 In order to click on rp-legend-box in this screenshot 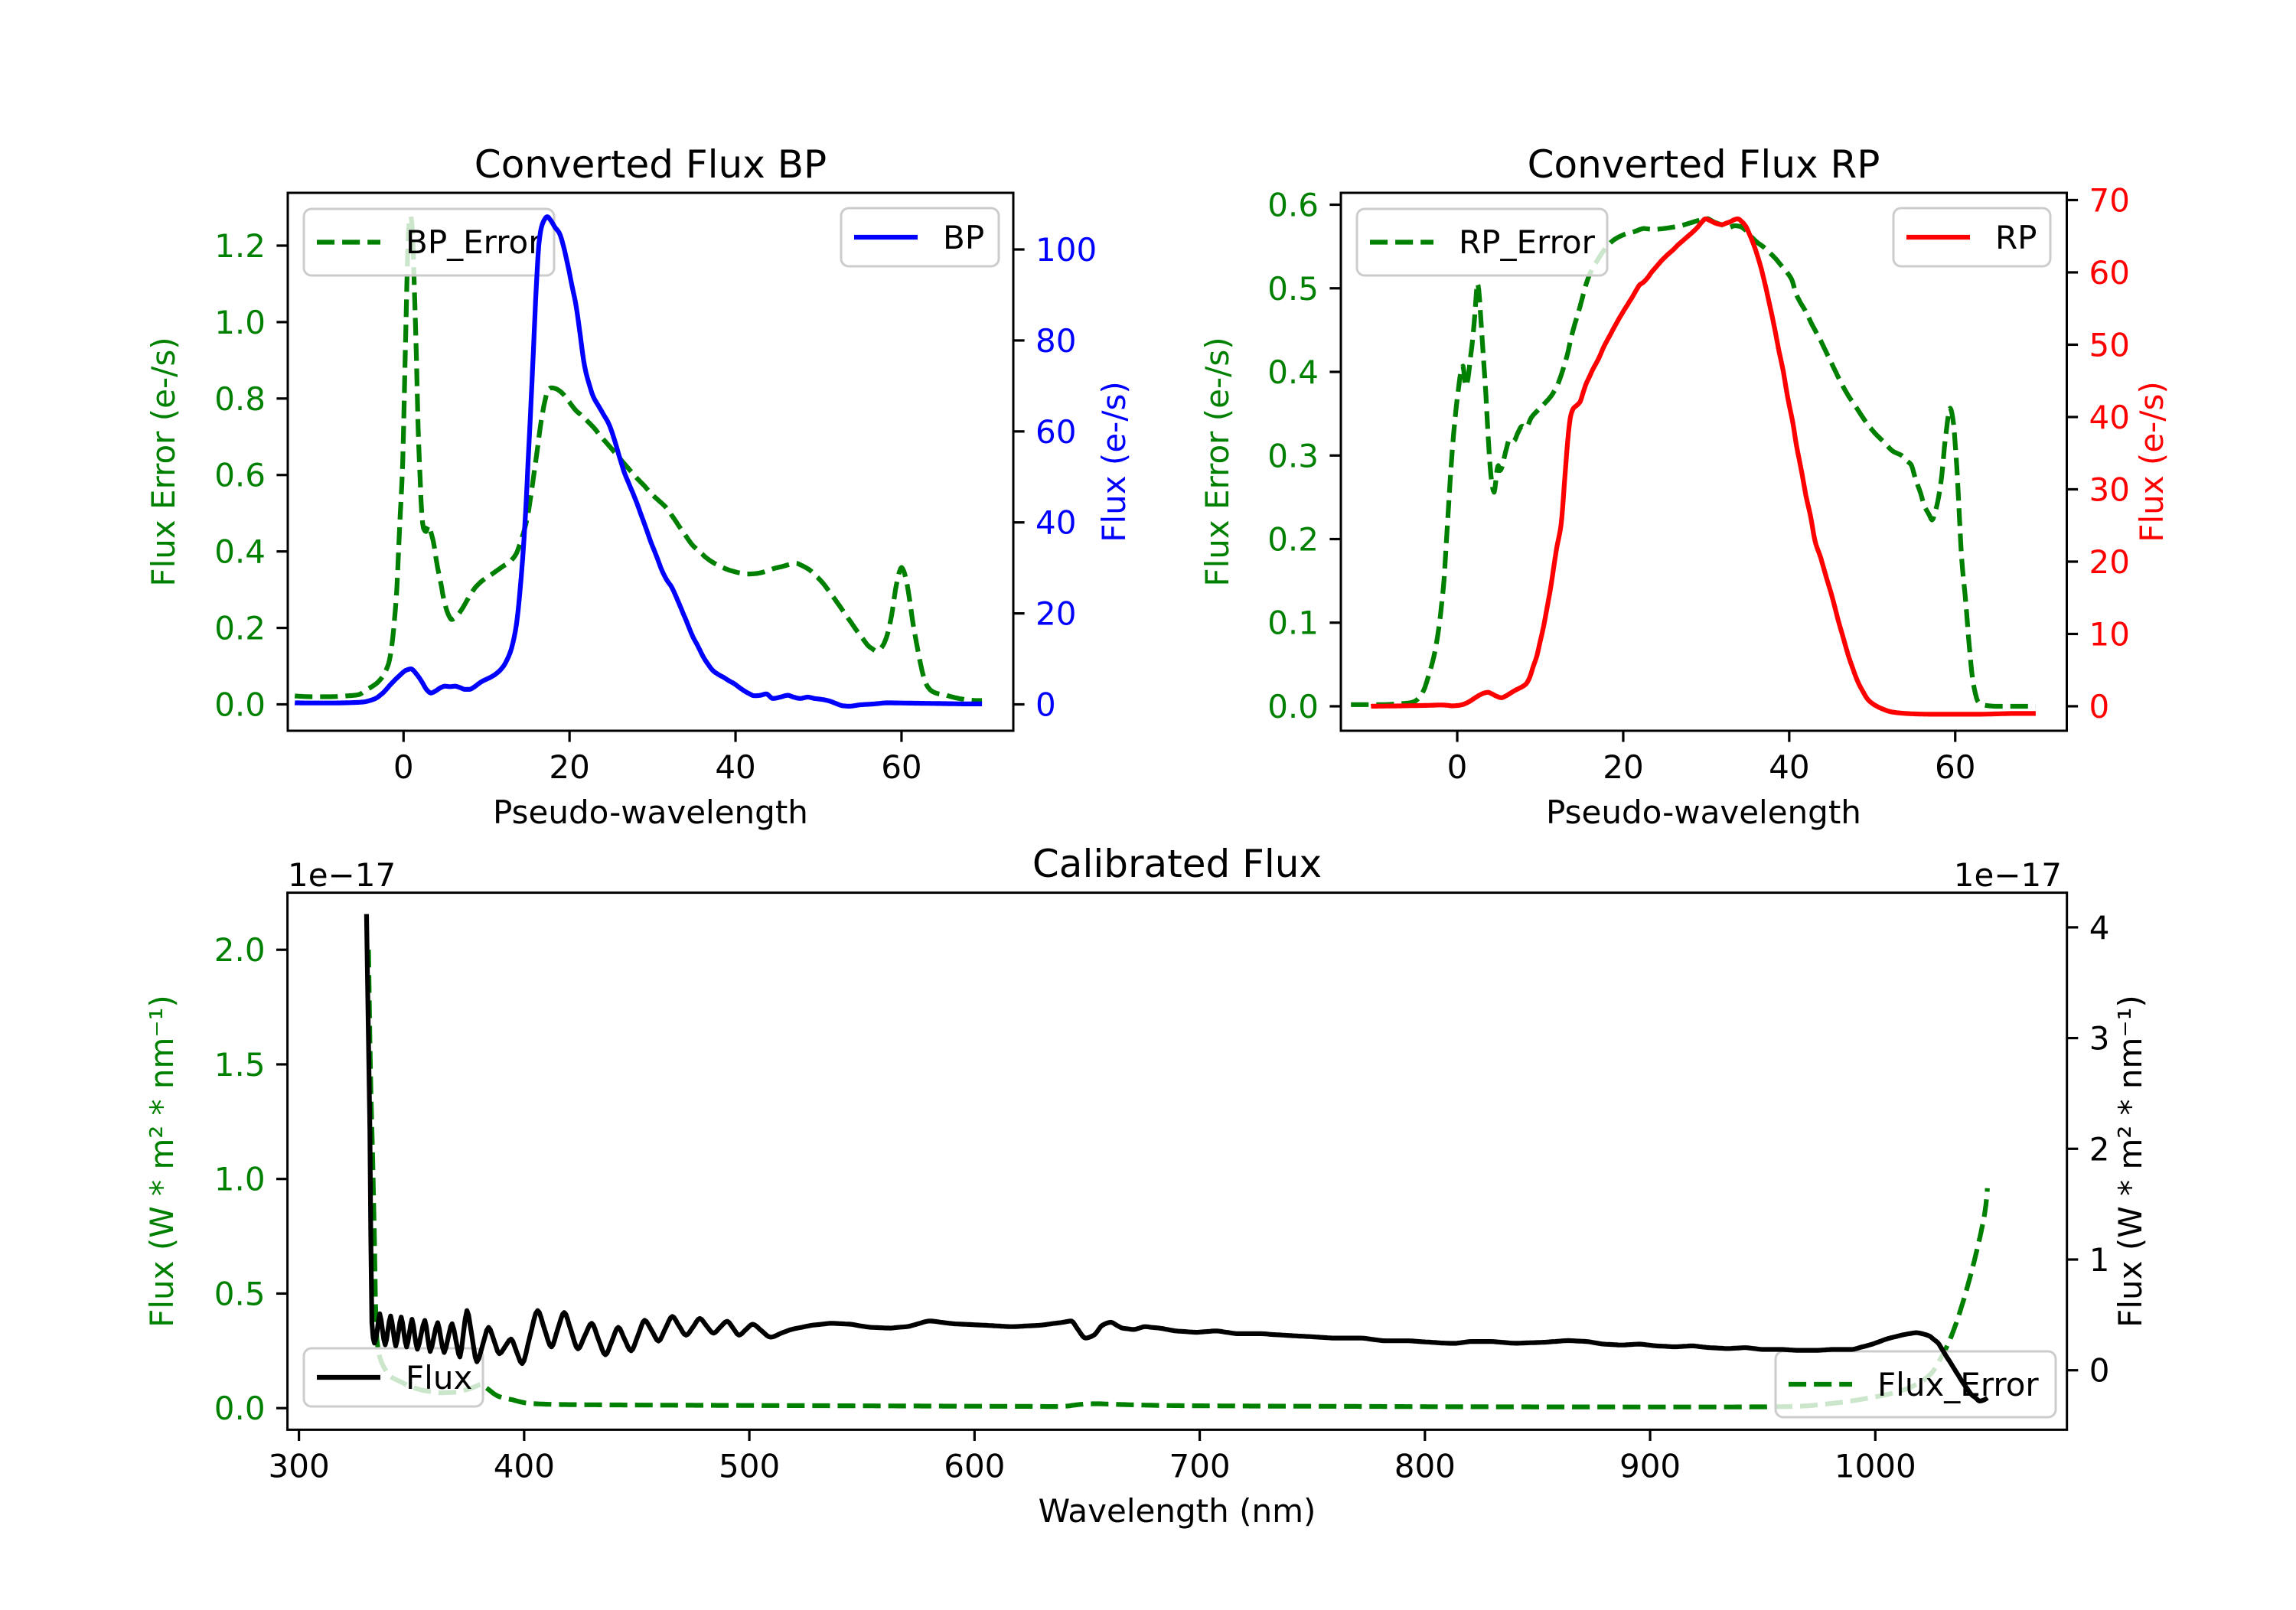, I will do `click(1972, 238)`.